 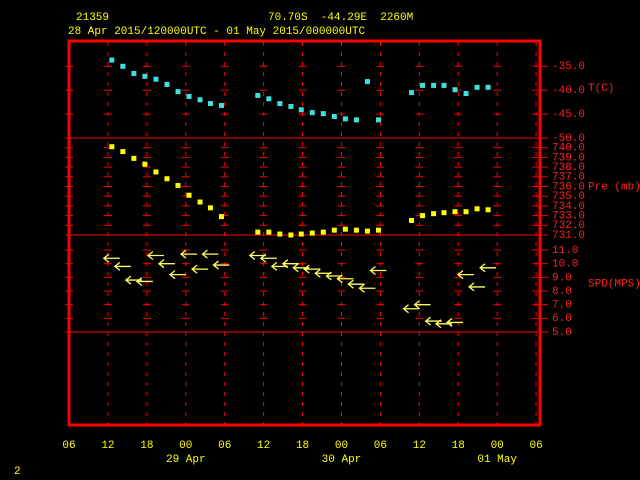 I want to click on y-tick-label: 734.0, so click(x=568, y=207).